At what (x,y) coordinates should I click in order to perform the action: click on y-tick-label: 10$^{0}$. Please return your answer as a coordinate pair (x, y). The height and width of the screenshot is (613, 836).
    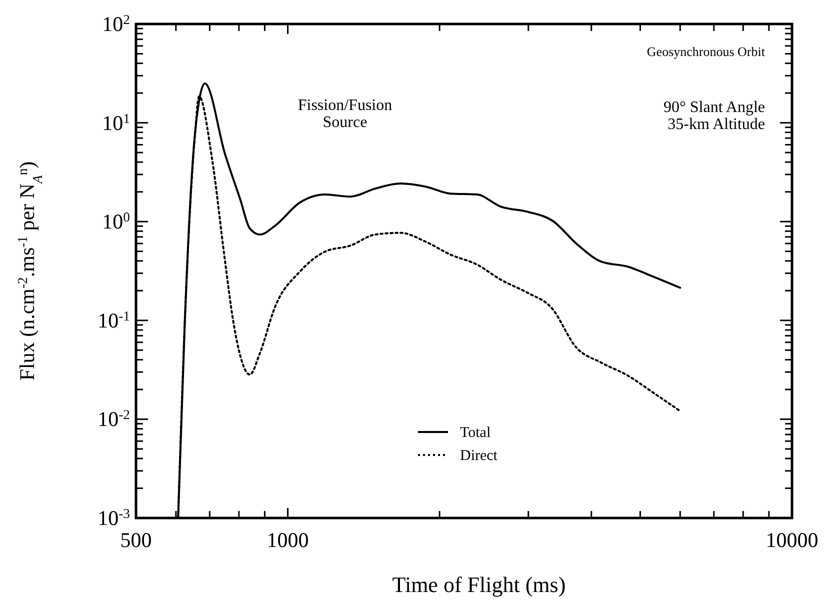
    Looking at the image, I should click on (116, 221).